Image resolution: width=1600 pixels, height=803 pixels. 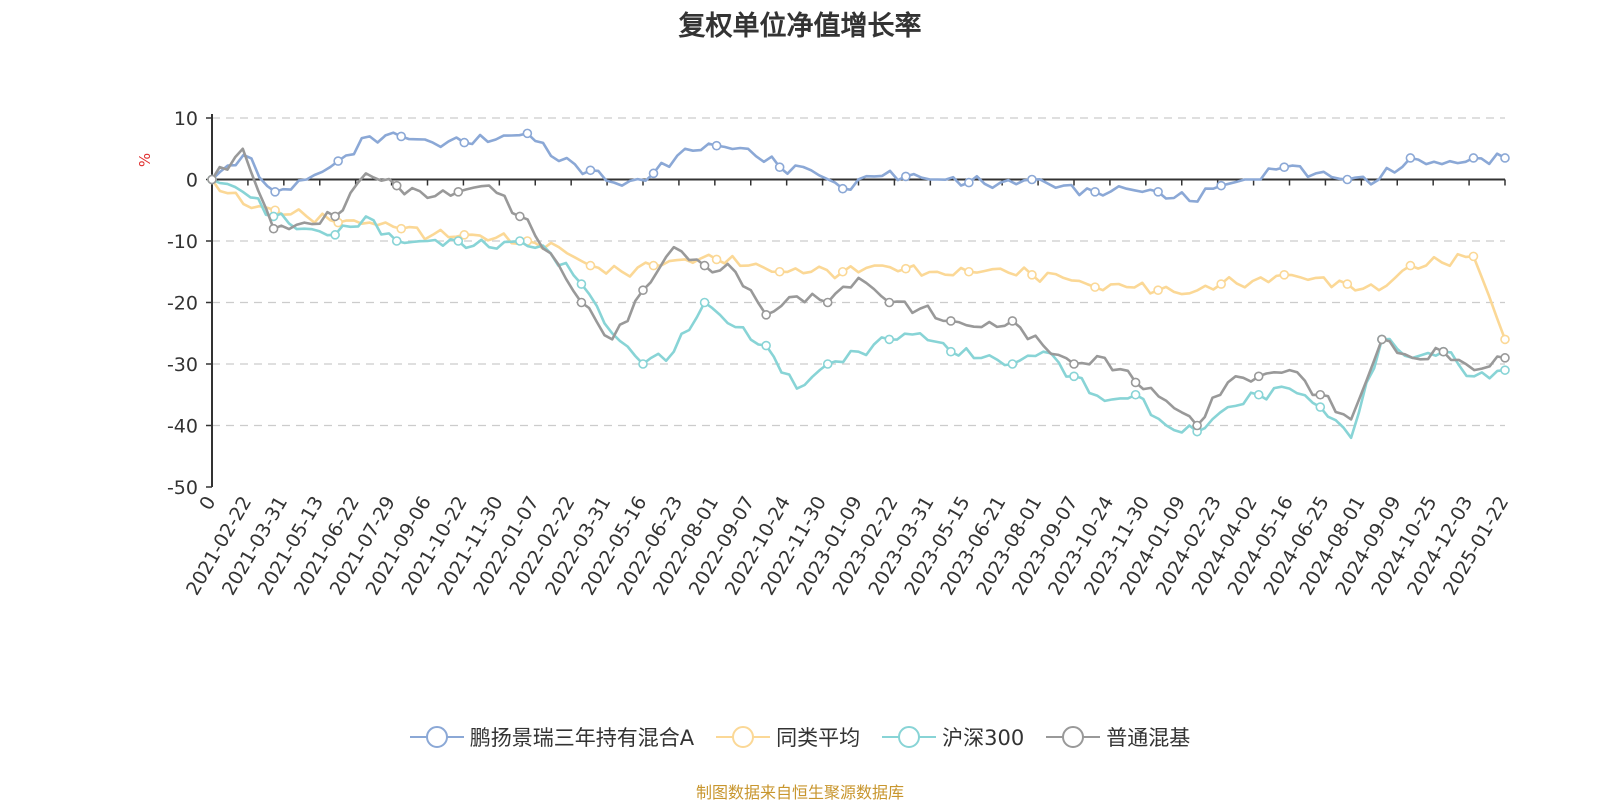 I want to click on series-line, so click(x=858, y=167).